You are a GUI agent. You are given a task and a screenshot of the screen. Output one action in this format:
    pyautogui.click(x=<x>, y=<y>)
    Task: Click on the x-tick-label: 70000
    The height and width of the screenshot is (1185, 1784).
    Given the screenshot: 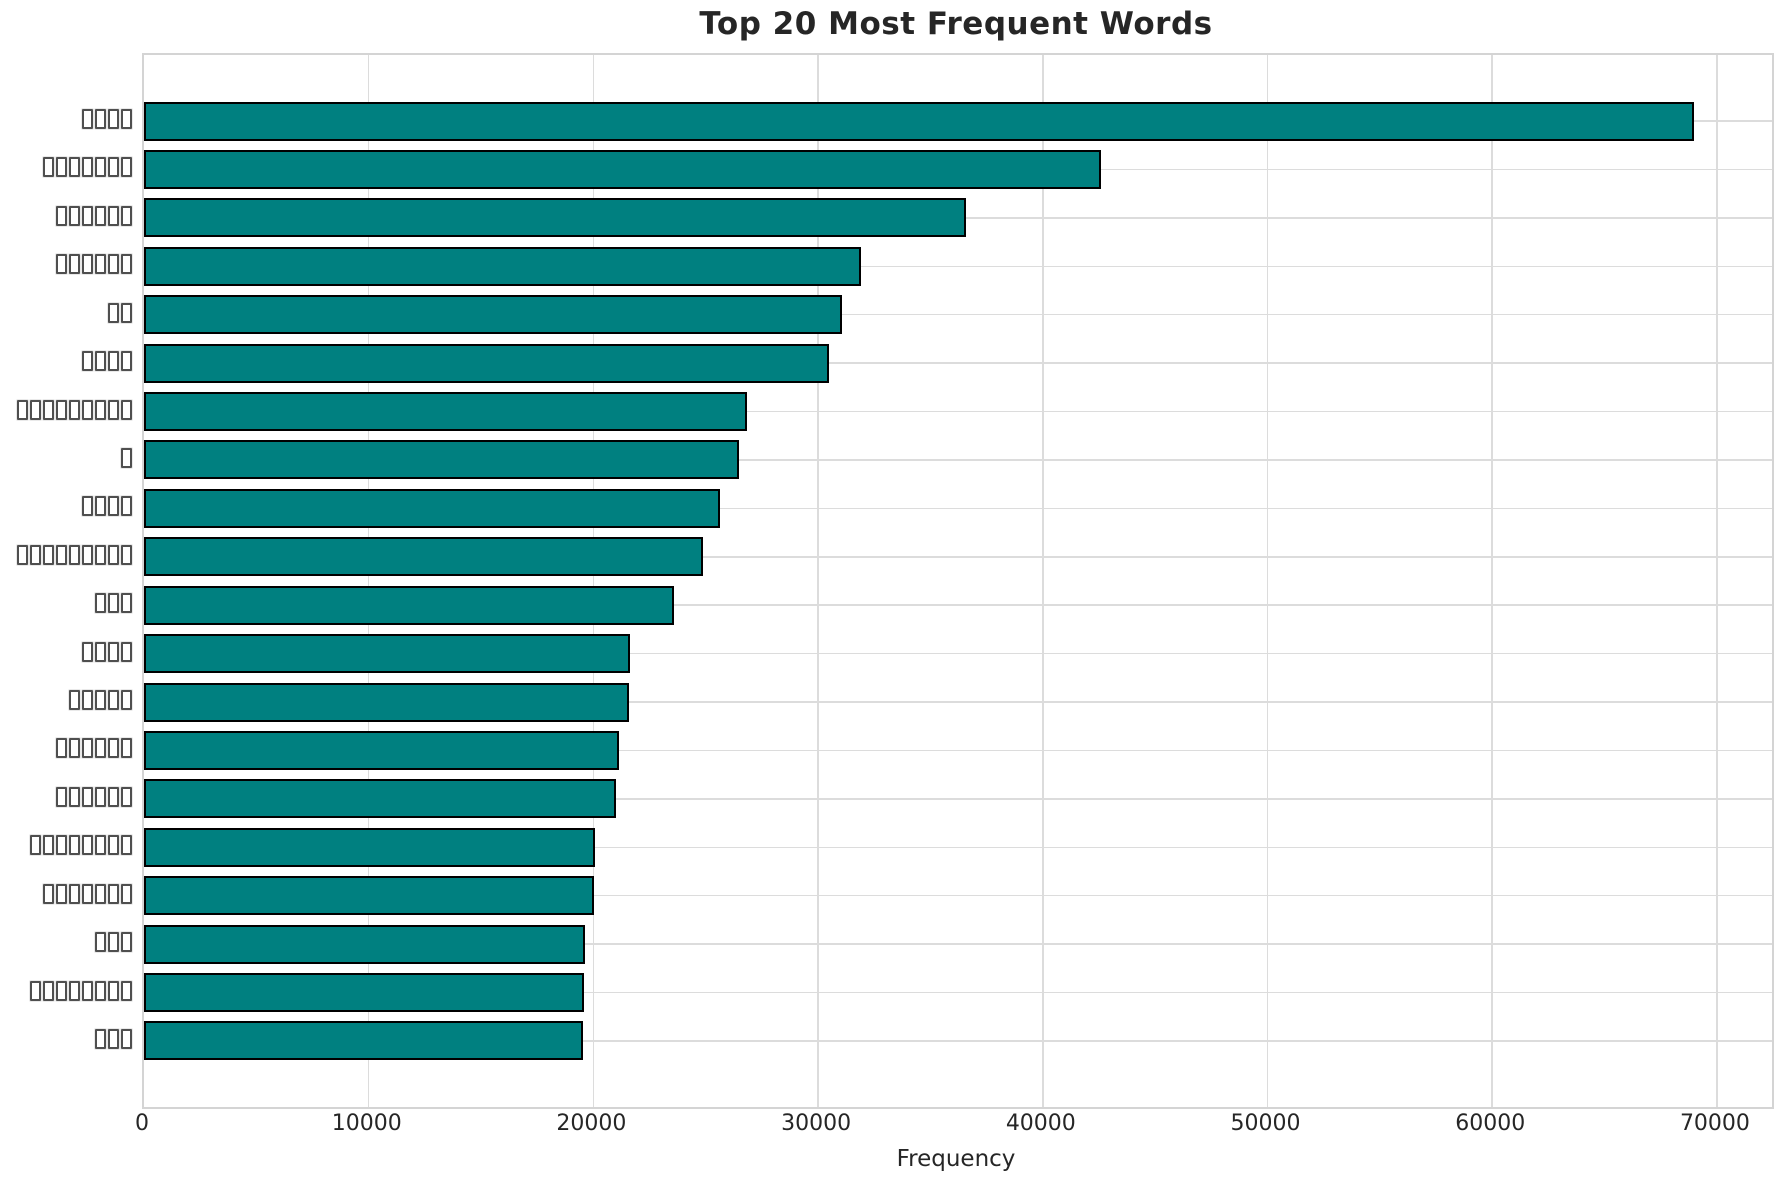 What is the action you would take?
    pyautogui.click(x=1714, y=1123)
    